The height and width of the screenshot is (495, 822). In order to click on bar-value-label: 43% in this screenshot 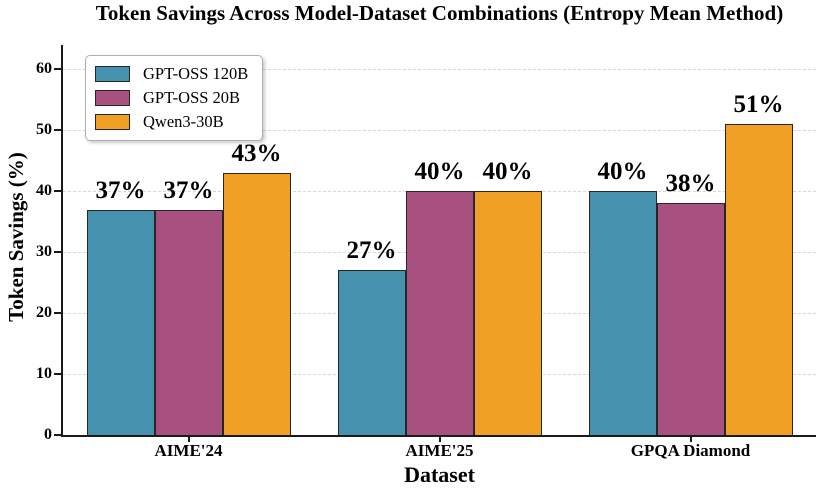, I will do `click(256, 153)`.